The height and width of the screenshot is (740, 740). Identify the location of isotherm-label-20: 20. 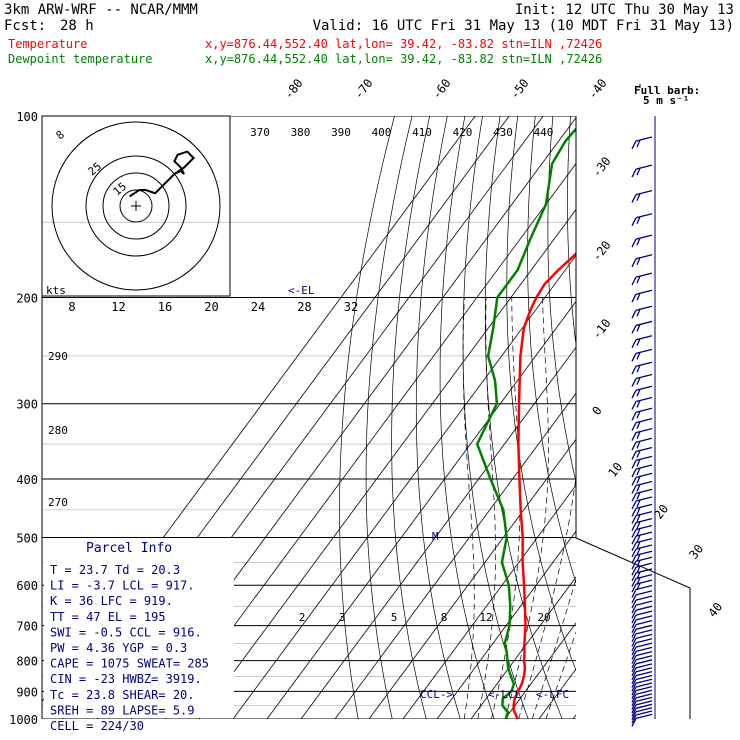
(661, 512).